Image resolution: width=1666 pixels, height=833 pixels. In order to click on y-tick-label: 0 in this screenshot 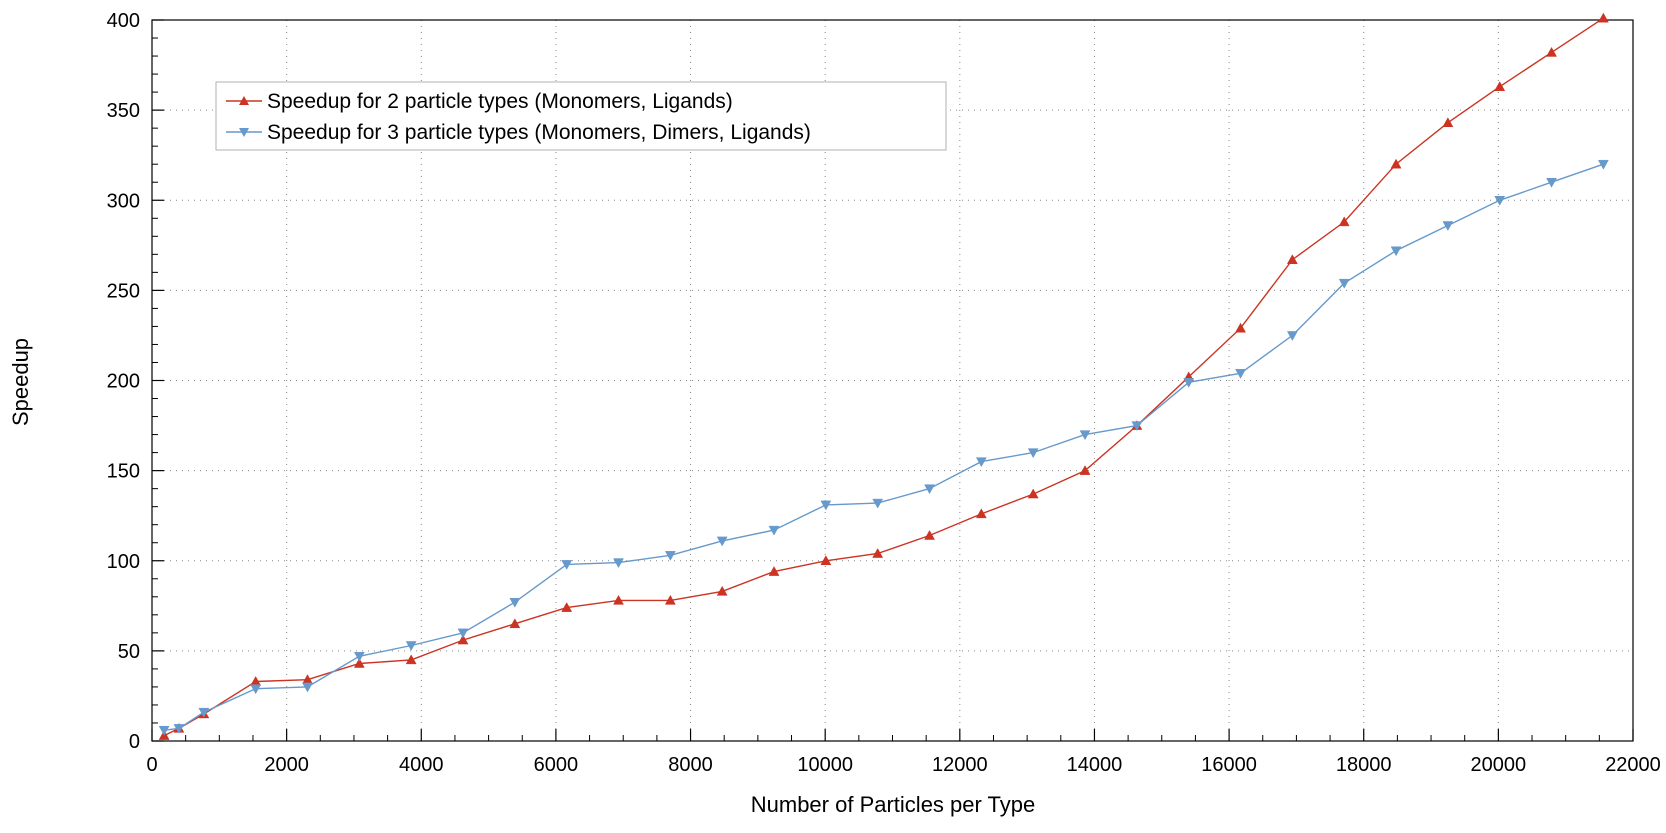, I will do `click(134, 742)`.